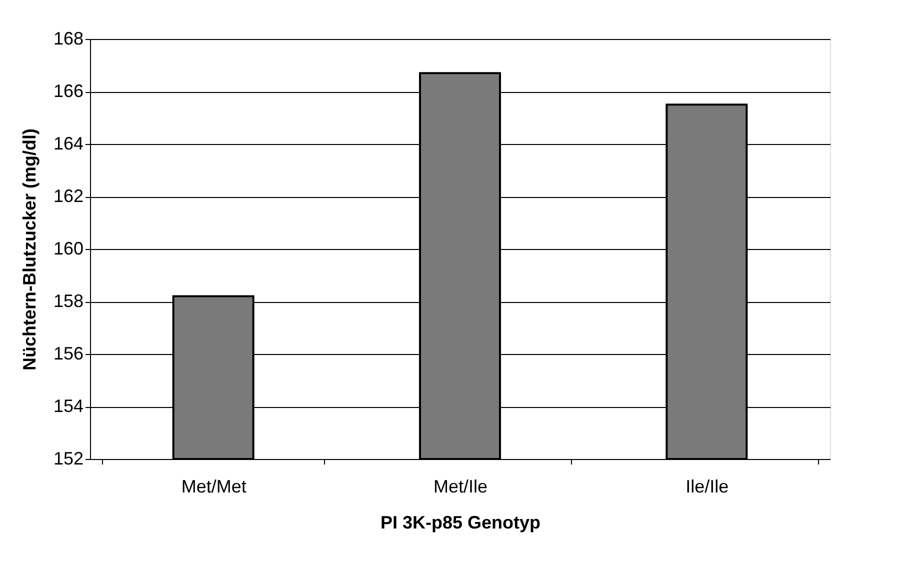  Describe the element at coordinates (68, 354) in the screenshot. I see `y-tick-label: 156` at that location.